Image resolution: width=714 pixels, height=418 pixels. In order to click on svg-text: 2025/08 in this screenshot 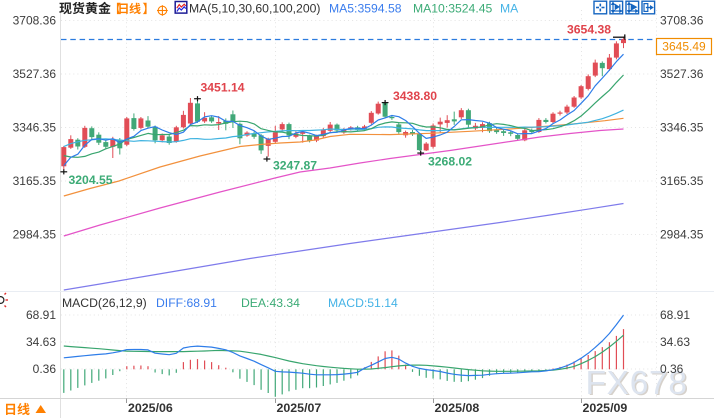, I will do `click(457, 408)`.